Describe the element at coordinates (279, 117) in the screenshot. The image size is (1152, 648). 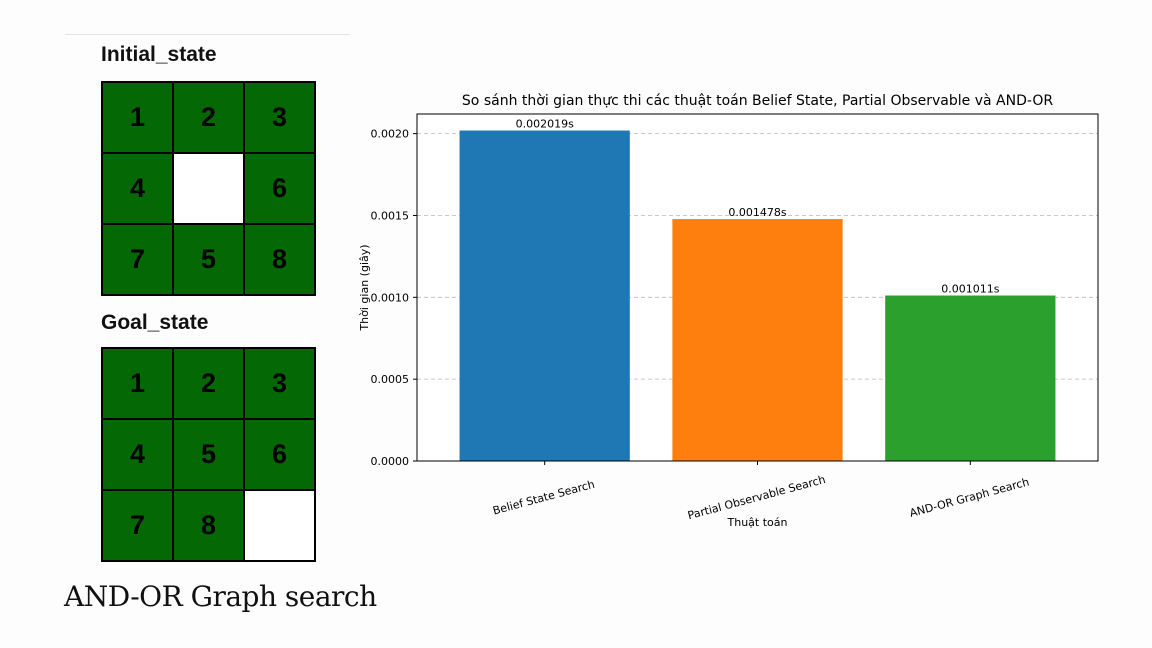
I see `initial-tile-3: 3` at that location.